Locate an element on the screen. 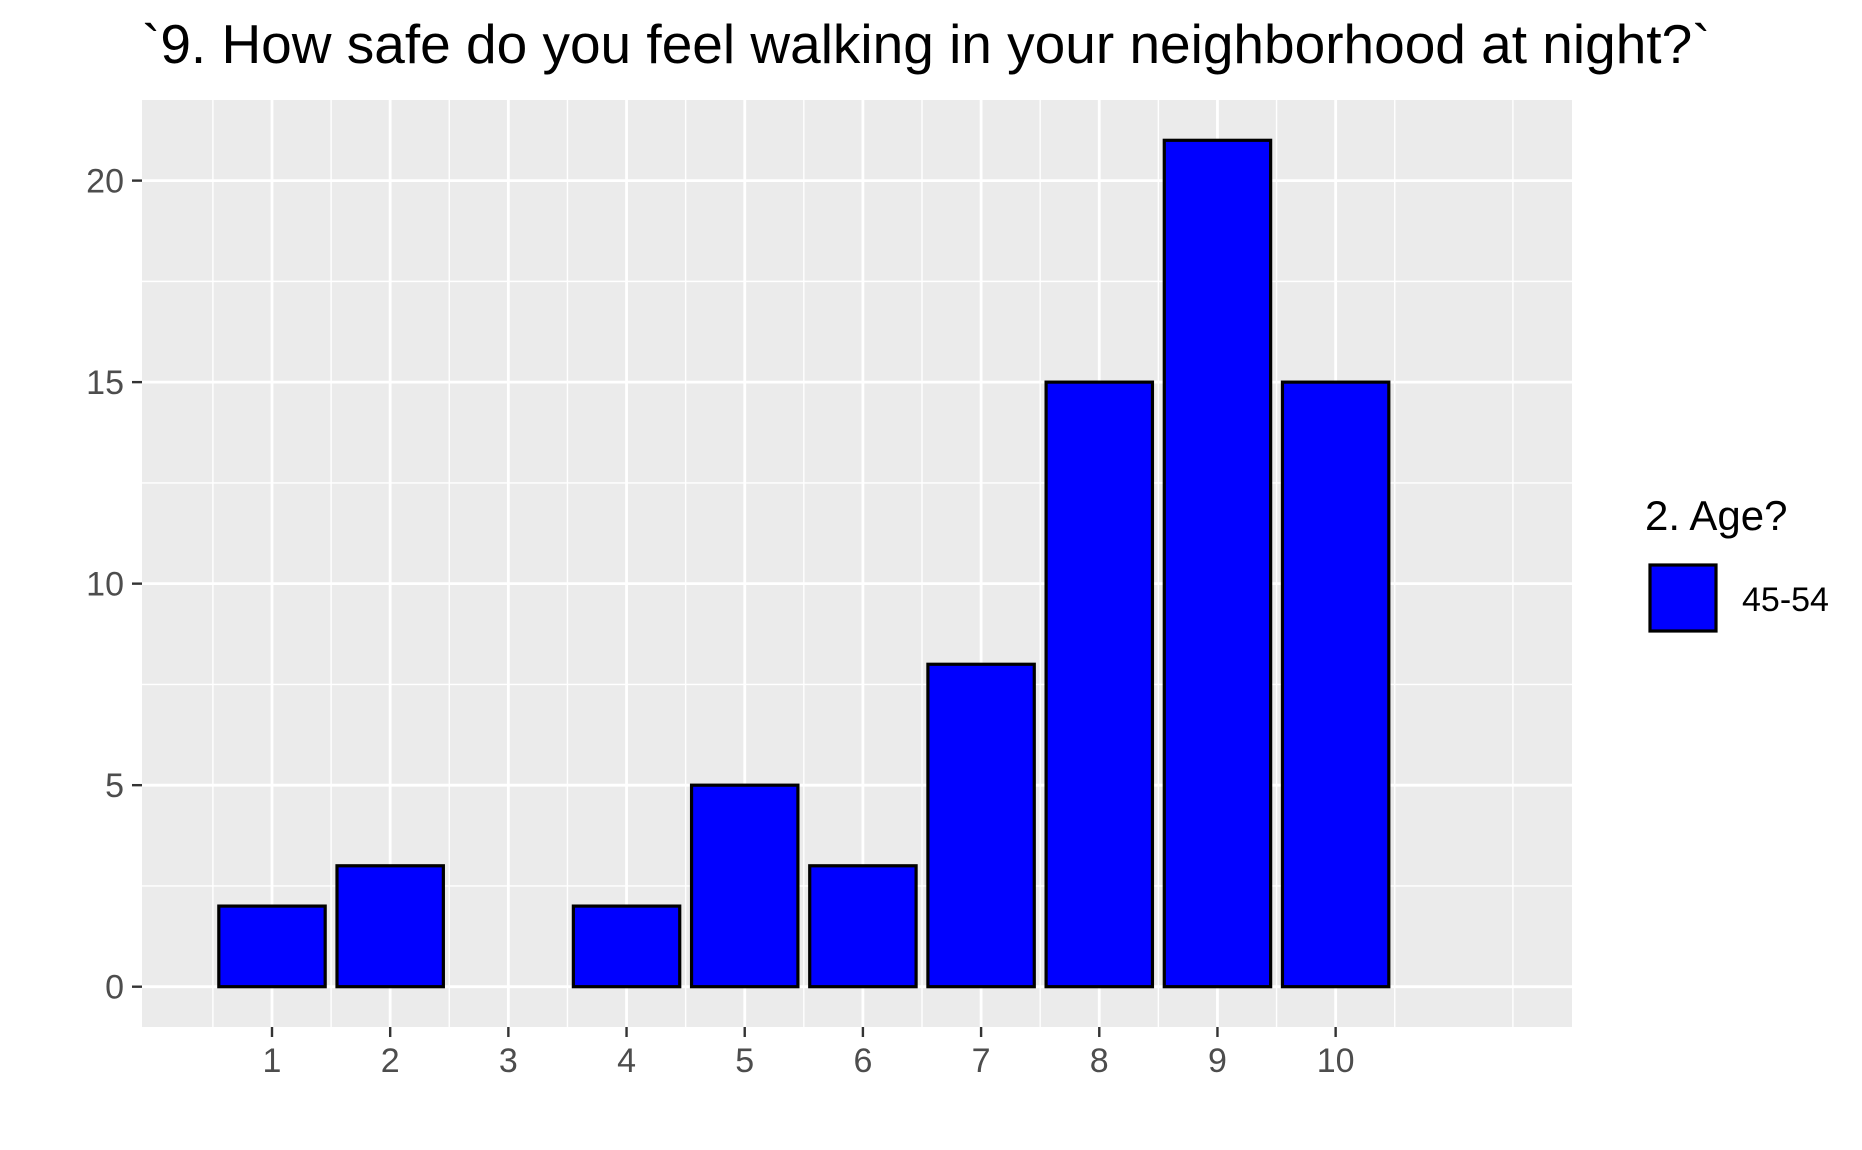  y-axis: 0 5 10 15 20 is located at coordinates (114, 585).